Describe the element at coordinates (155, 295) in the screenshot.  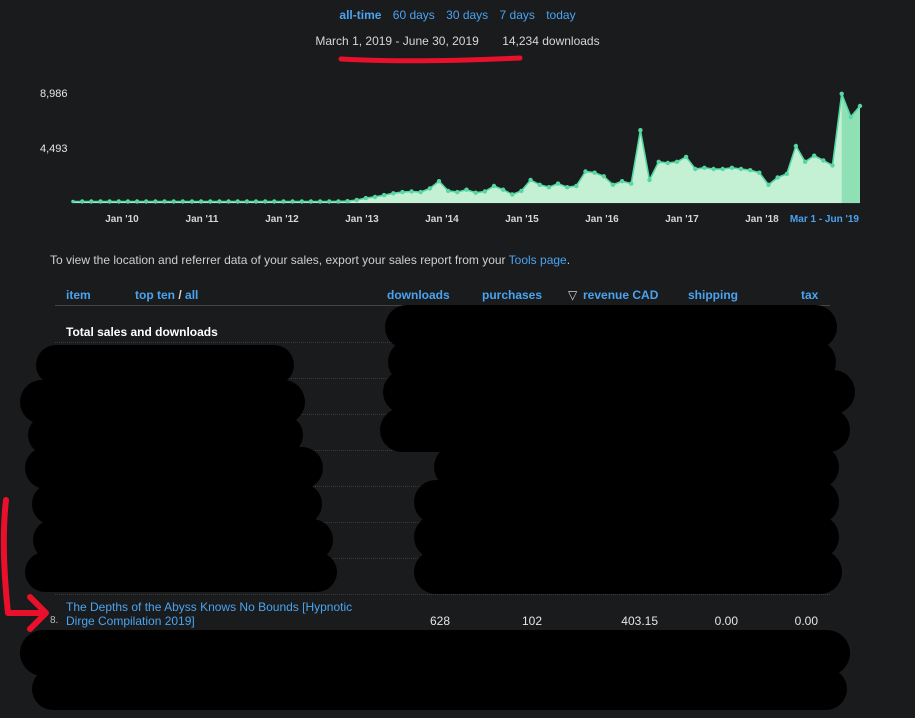
I see `top-ten-link: top ten` at that location.